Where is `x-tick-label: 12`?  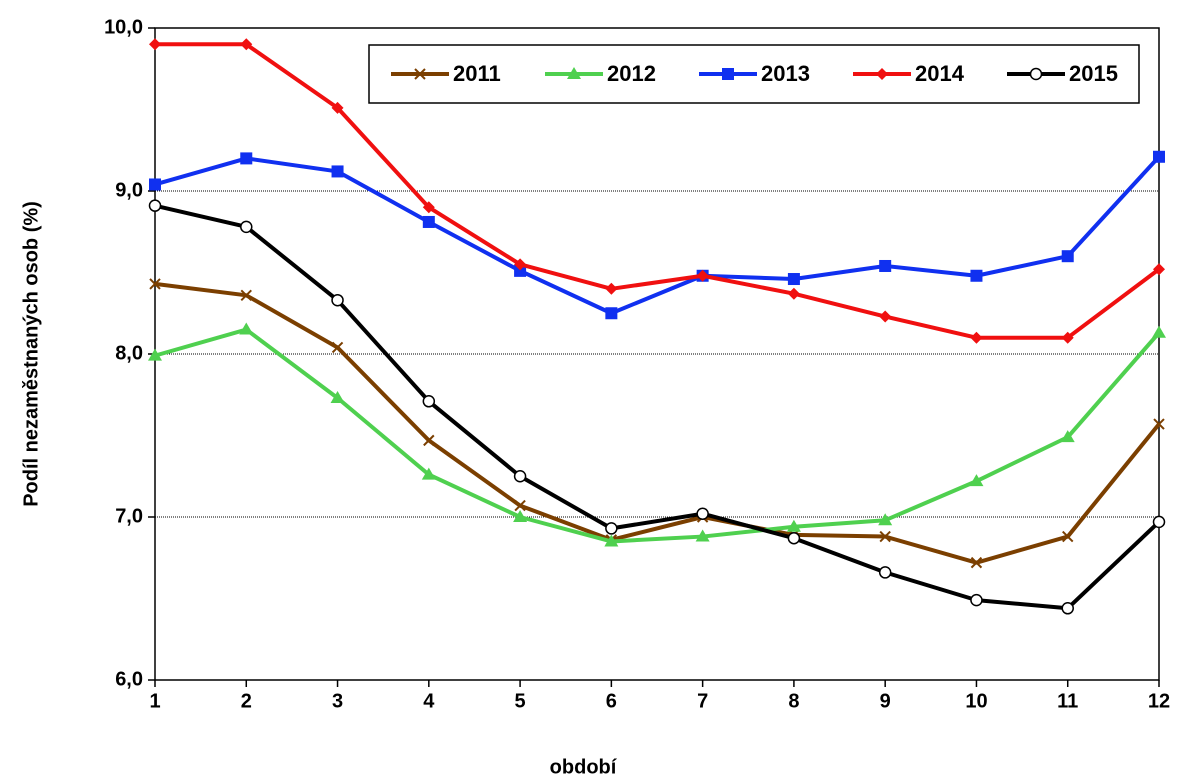 x-tick-label: 12 is located at coordinates (1159, 701).